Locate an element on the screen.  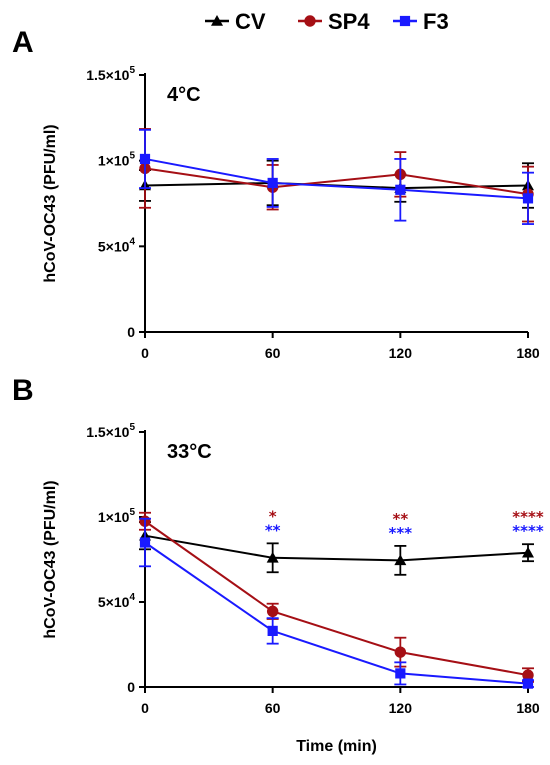
triangle-icon is located at coordinates (217, 20).